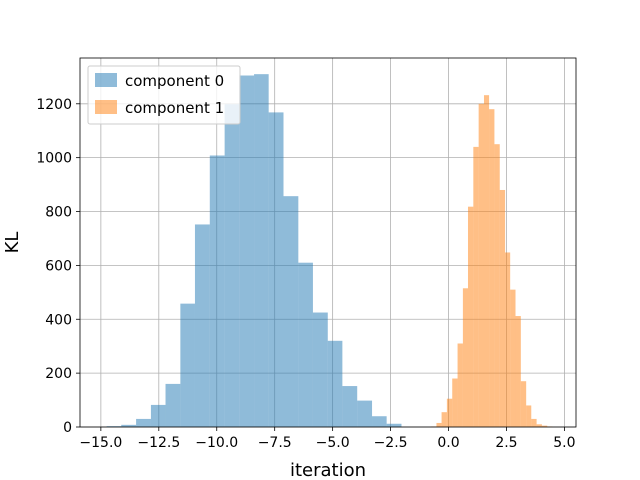 Image resolution: width=640 pixels, height=480 pixels. I want to click on y-tick-label: 200, so click(58, 374).